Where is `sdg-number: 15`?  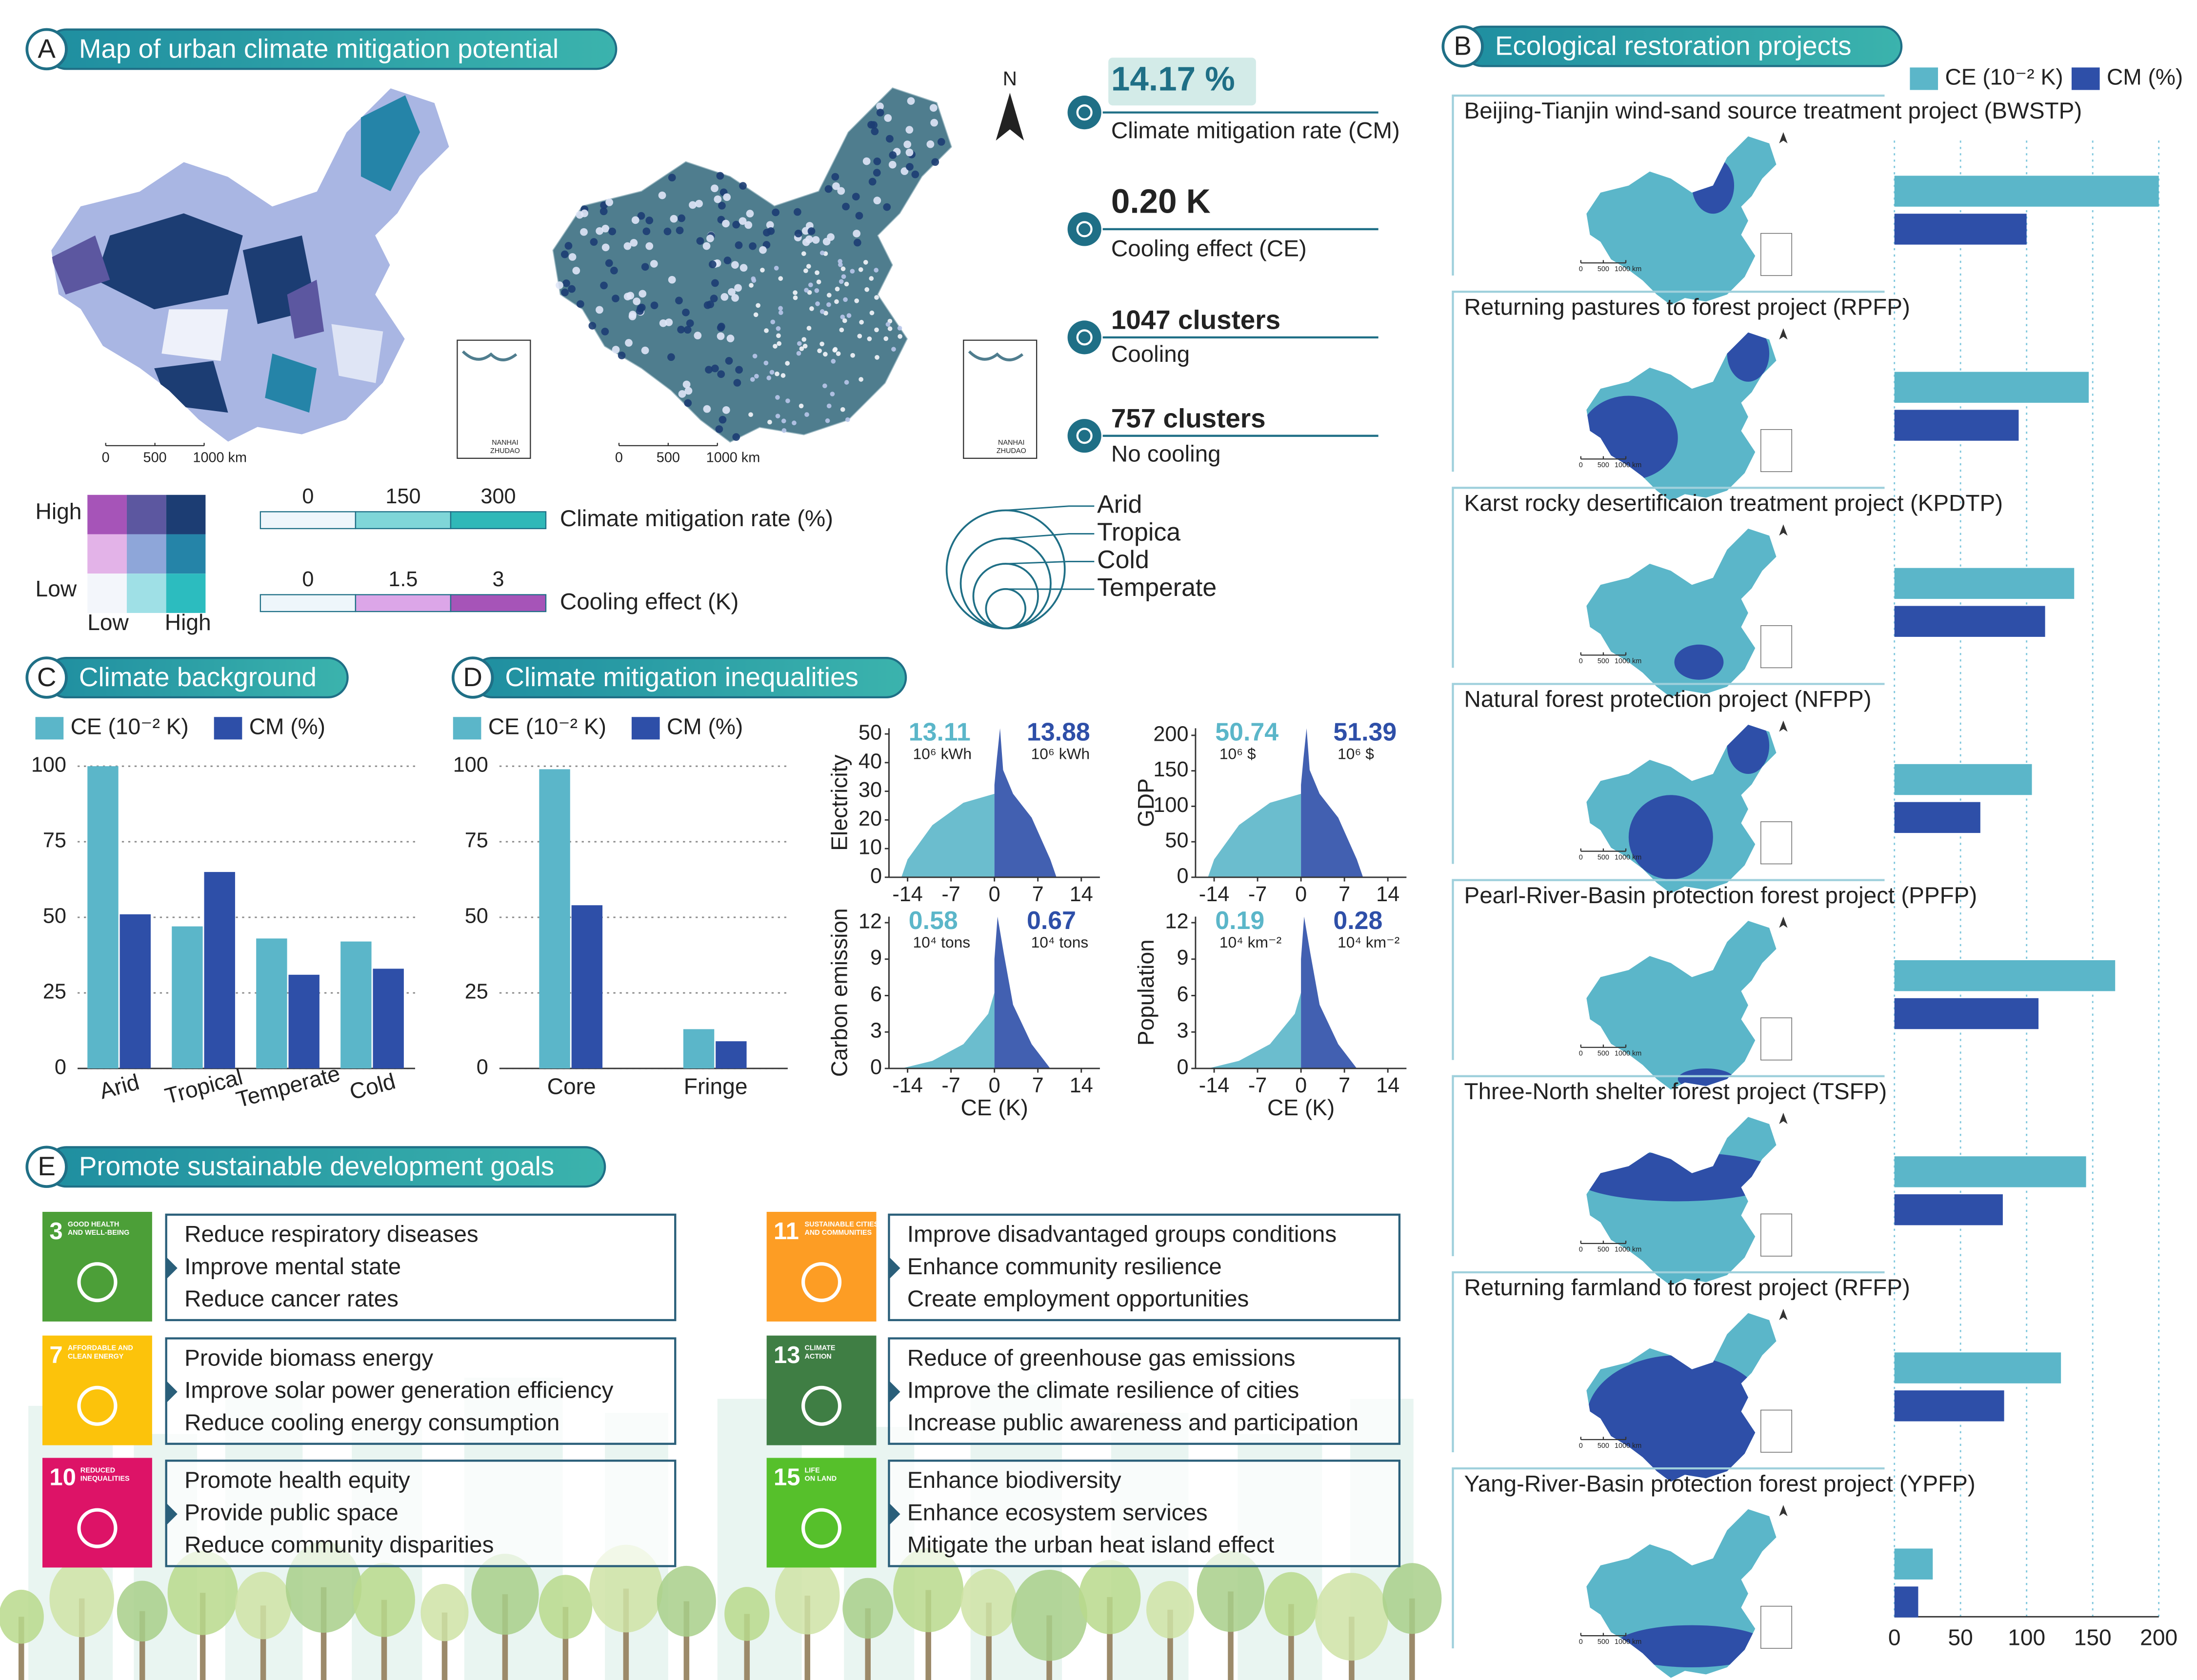
sdg-number: 15 is located at coordinates (787, 1477).